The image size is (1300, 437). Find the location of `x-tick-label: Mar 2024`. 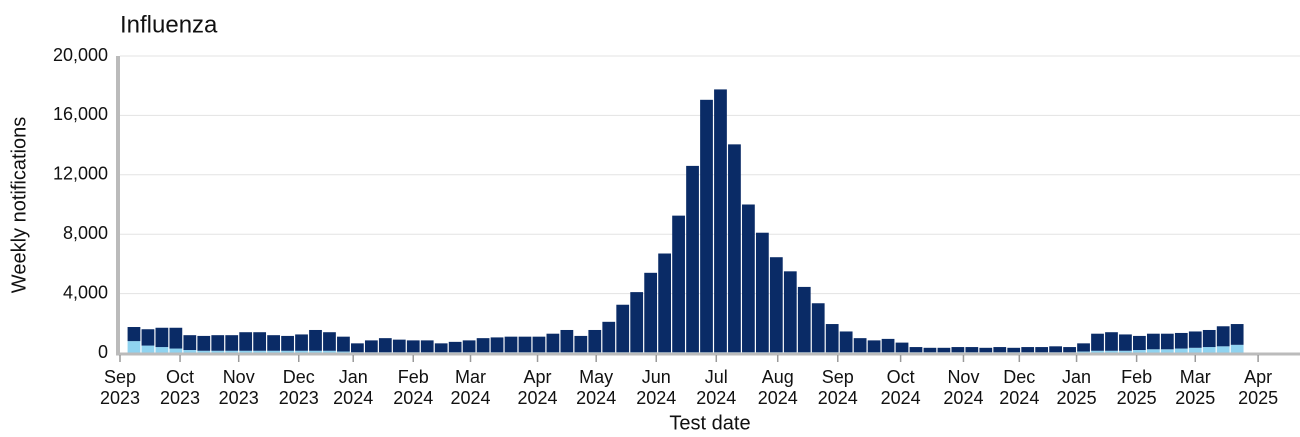

x-tick-label: Mar 2024 is located at coordinates (470, 387).